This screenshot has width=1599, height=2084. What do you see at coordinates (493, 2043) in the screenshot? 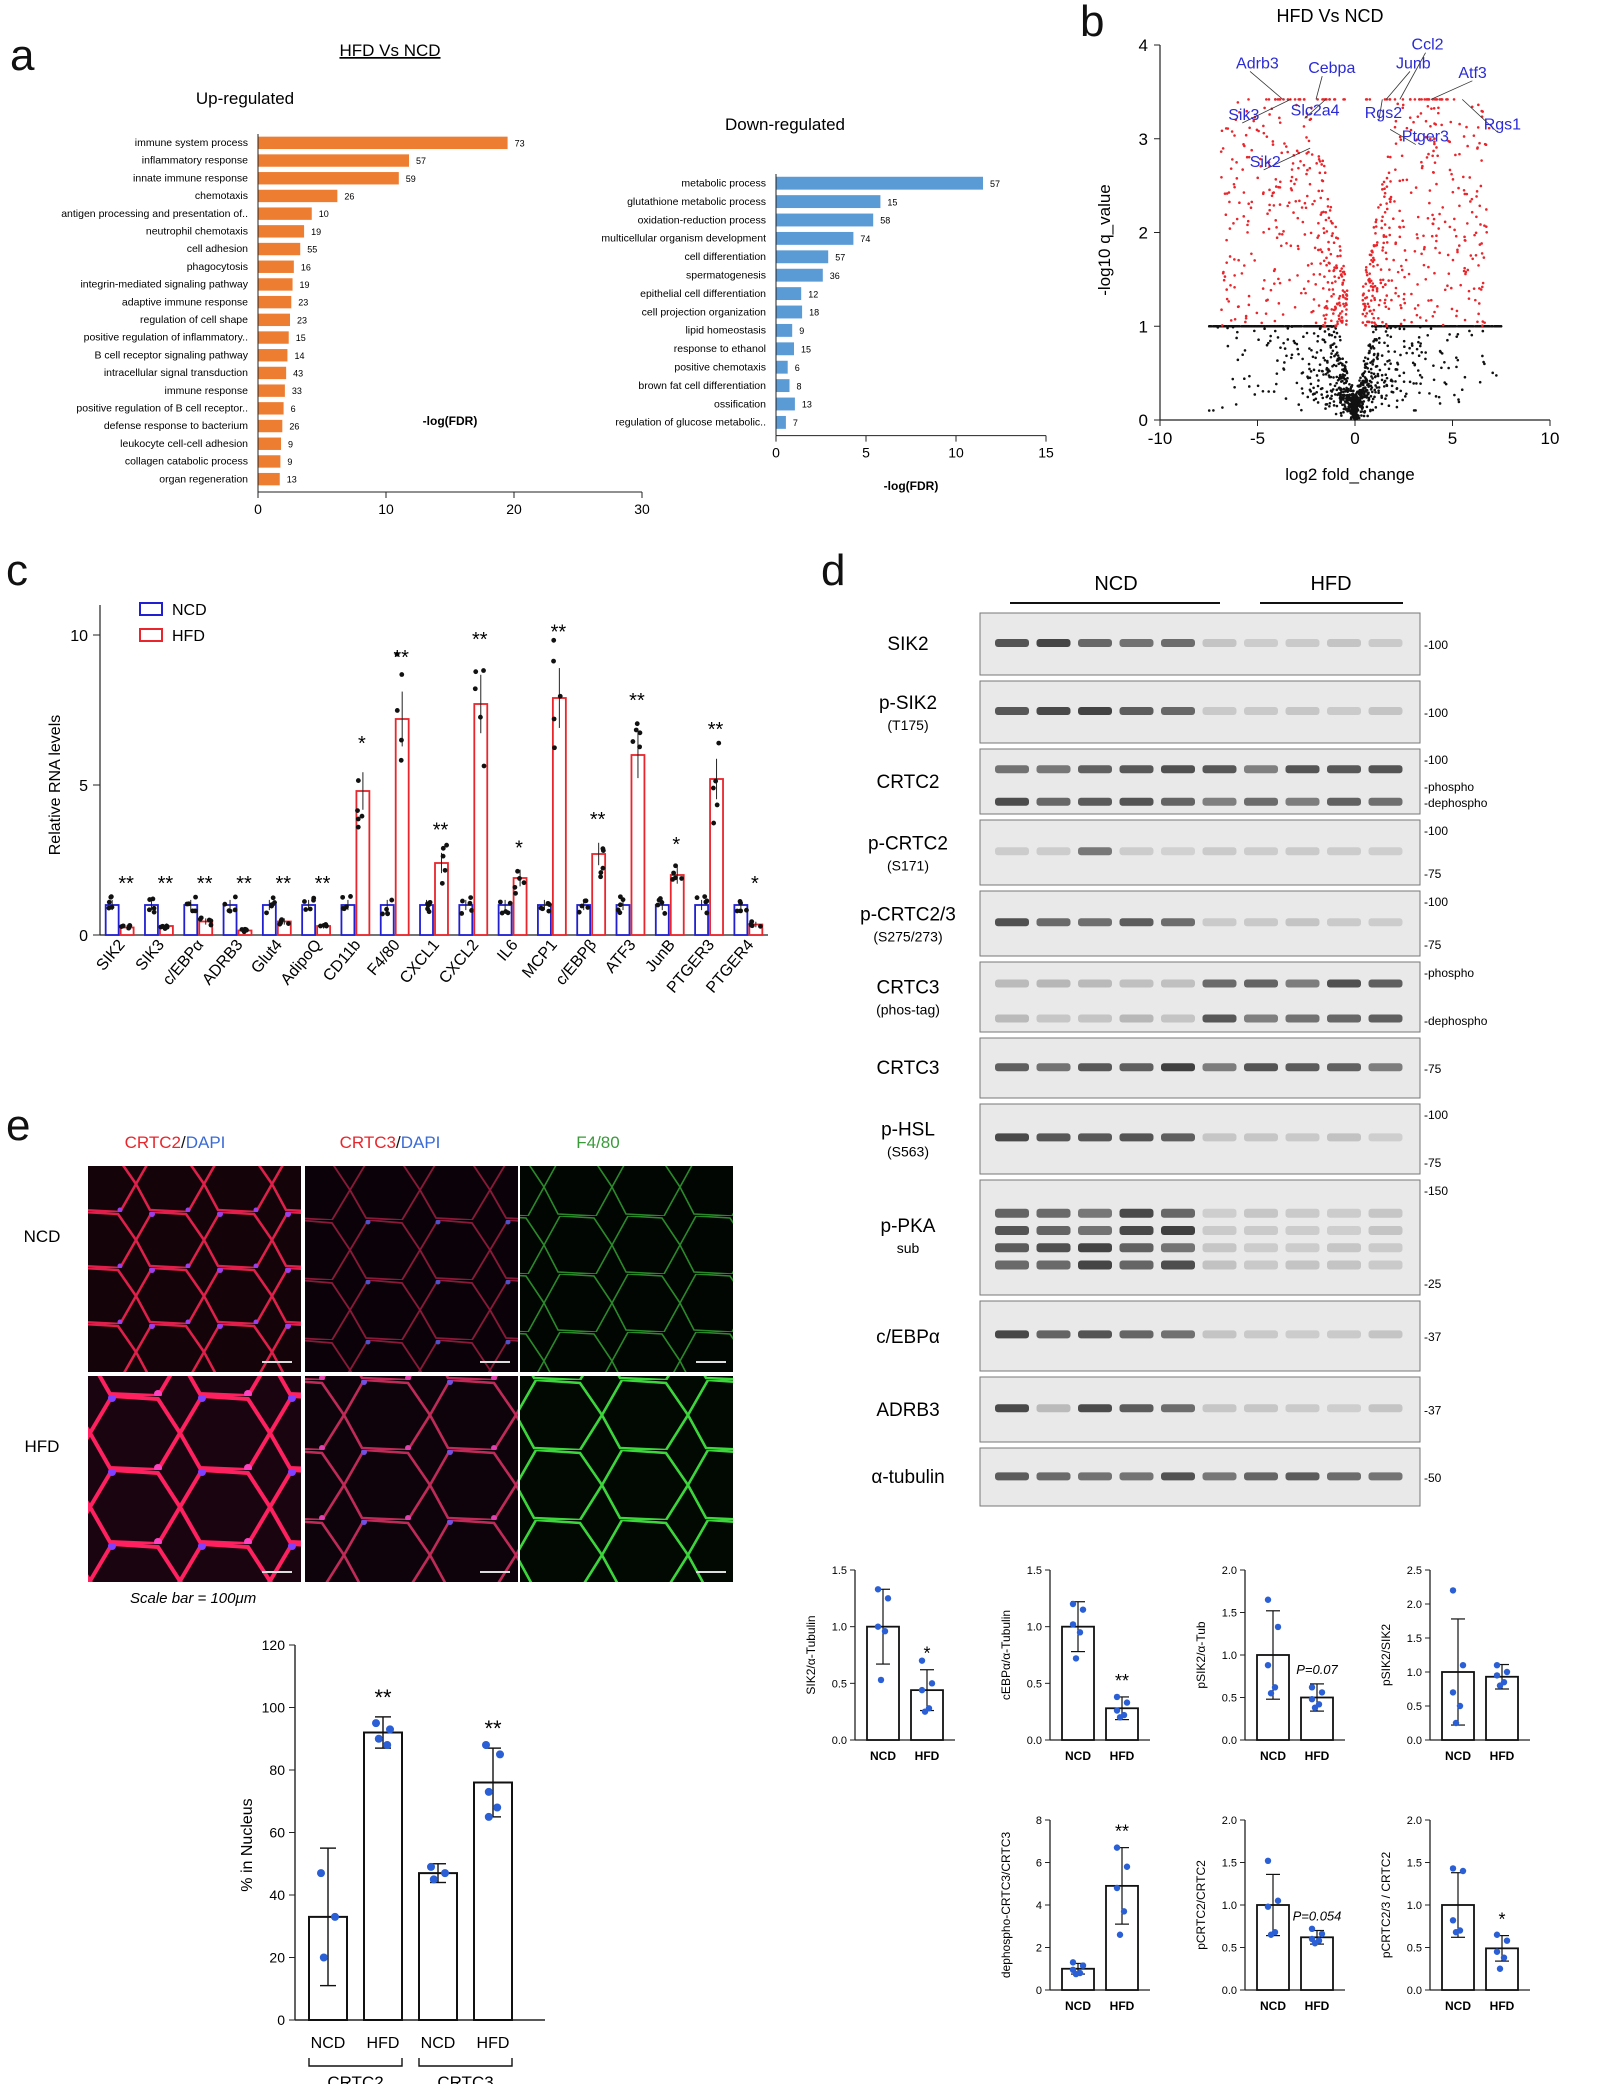
I see `nucleus-xtick: HFD` at bounding box center [493, 2043].